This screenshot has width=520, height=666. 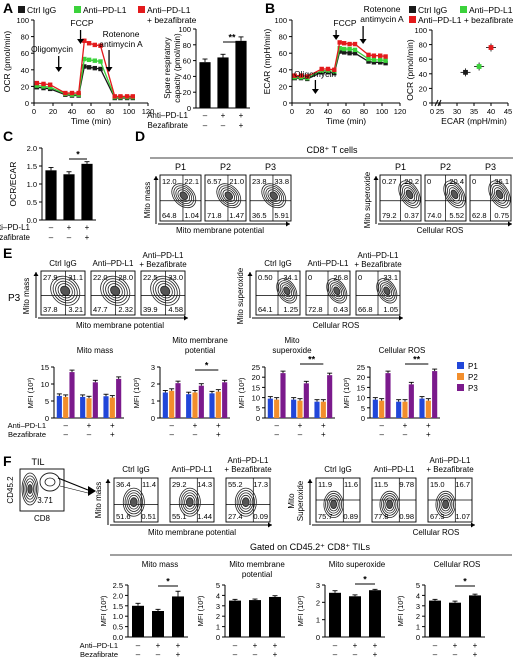 I want to click on panel-d-y-arrow-2-head, so click(x=376, y=178).